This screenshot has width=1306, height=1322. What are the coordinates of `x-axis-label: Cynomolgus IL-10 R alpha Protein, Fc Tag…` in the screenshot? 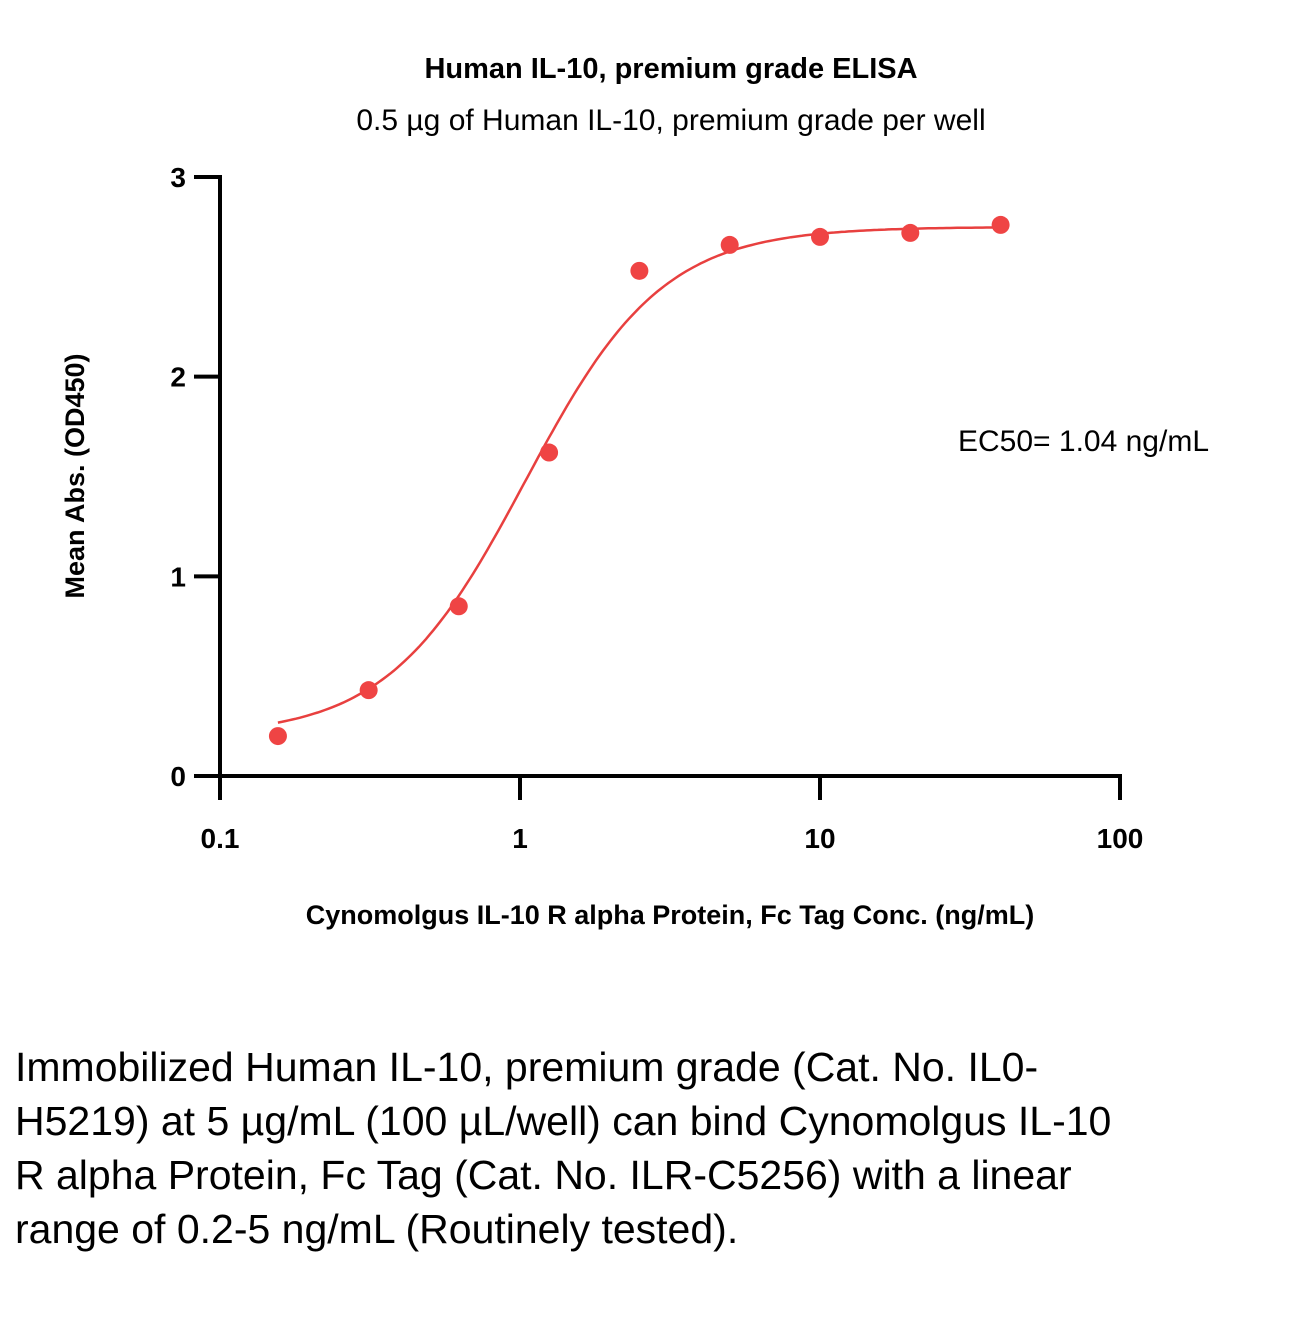 It's located at (670, 915).